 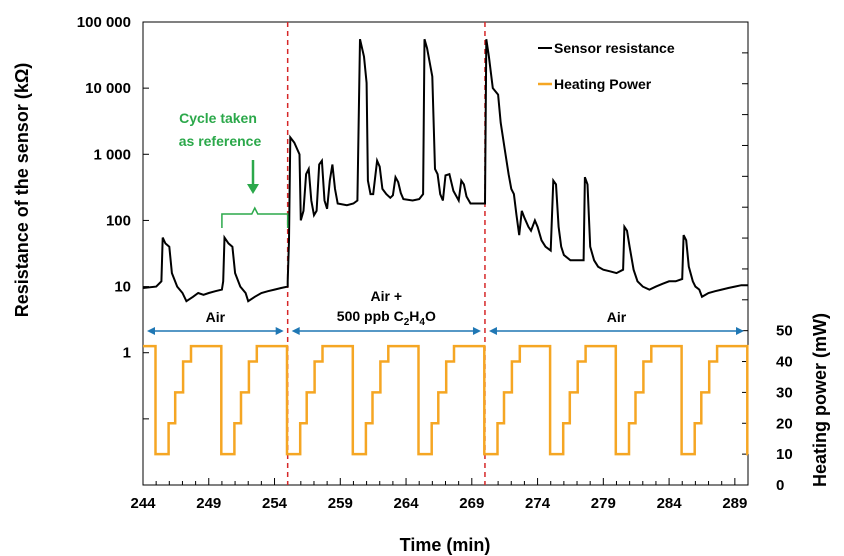 What do you see at coordinates (784, 362) in the screenshot?
I see `y-right-tick-label: 40` at bounding box center [784, 362].